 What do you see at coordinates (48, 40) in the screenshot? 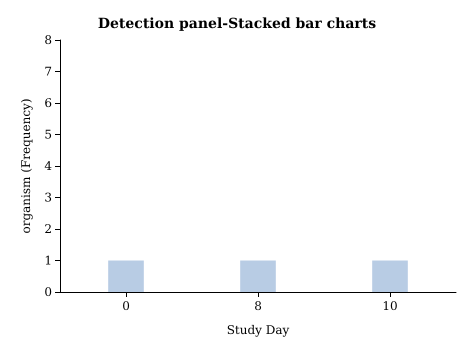
I see `y-tick-label: 8` at bounding box center [48, 40].